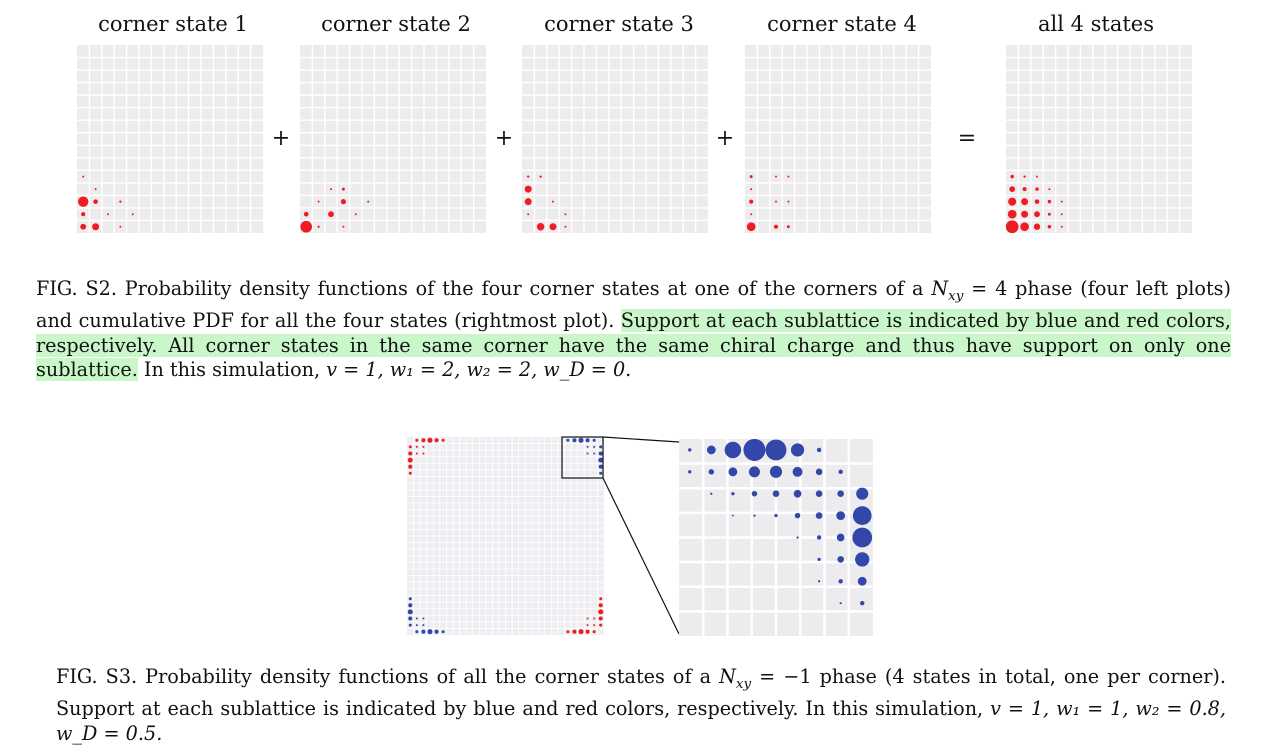 This screenshot has width=1280, height=746. What do you see at coordinates (396, 24) in the screenshot?
I see `panel-title-2: corner state 2` at bounding box center [396, 24].